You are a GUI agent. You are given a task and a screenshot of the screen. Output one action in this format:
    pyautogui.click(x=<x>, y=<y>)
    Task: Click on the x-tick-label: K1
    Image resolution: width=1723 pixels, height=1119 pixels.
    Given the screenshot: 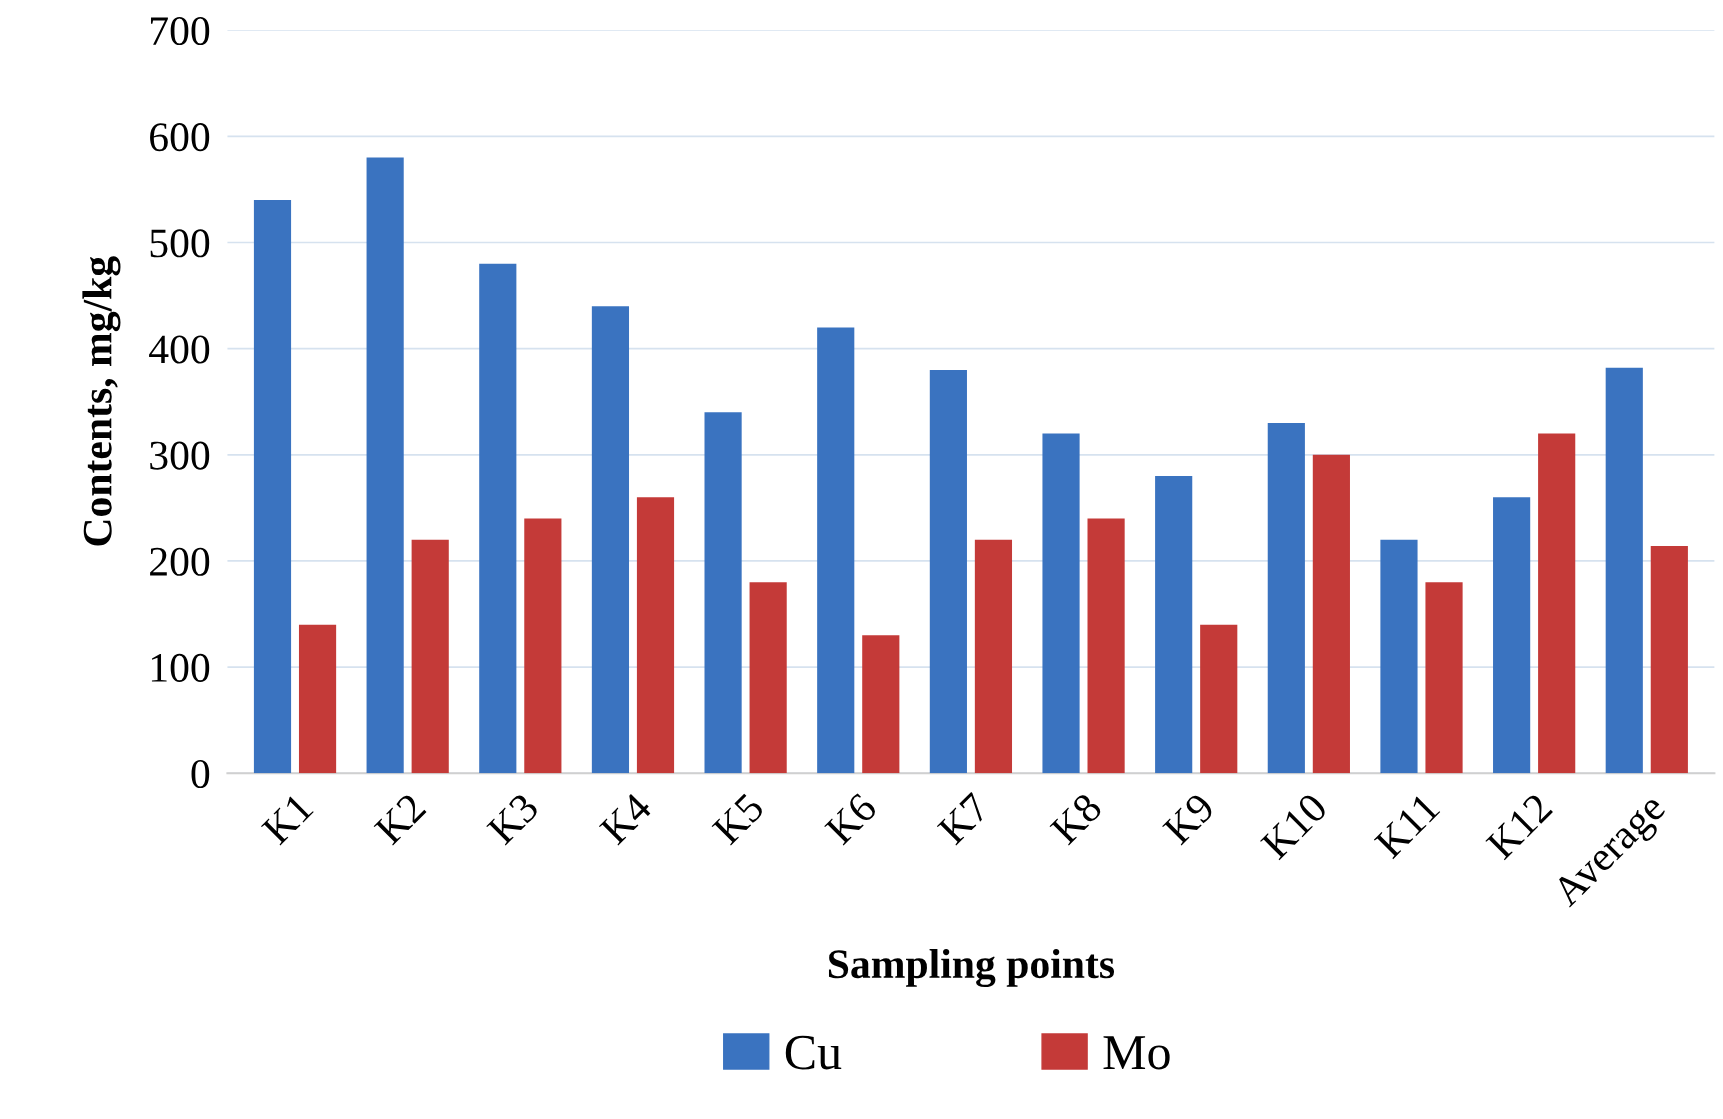 What is the action you would take?
    pyautogui.click(x=287, y=819)
    